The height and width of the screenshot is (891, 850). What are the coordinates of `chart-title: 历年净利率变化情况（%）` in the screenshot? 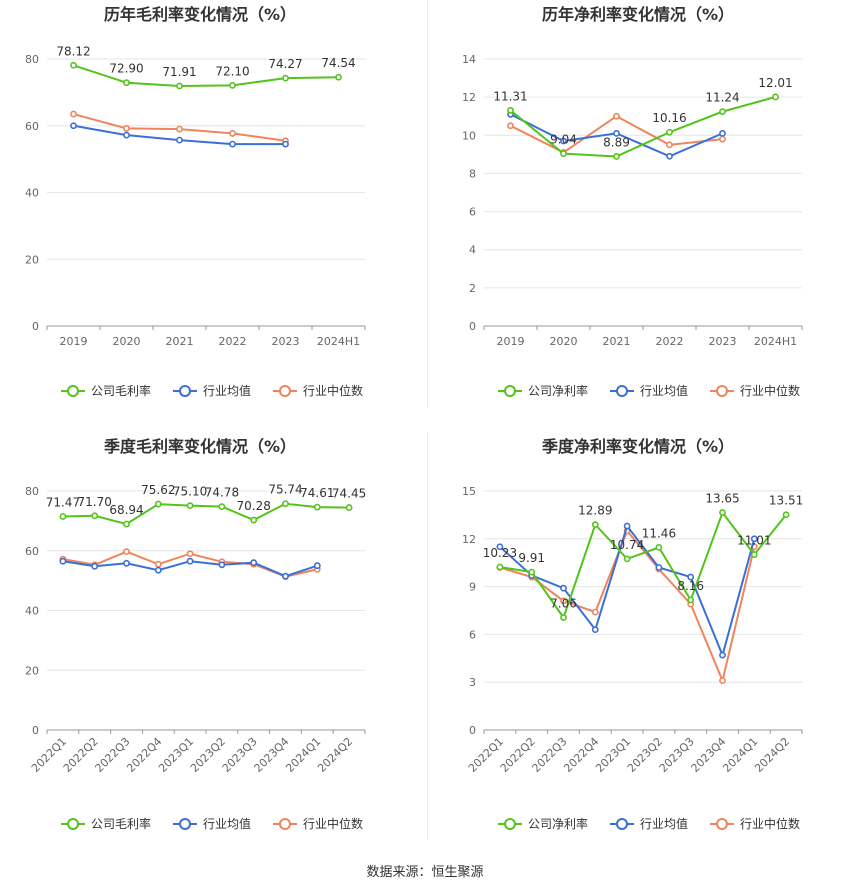 It's located at (638, 14).